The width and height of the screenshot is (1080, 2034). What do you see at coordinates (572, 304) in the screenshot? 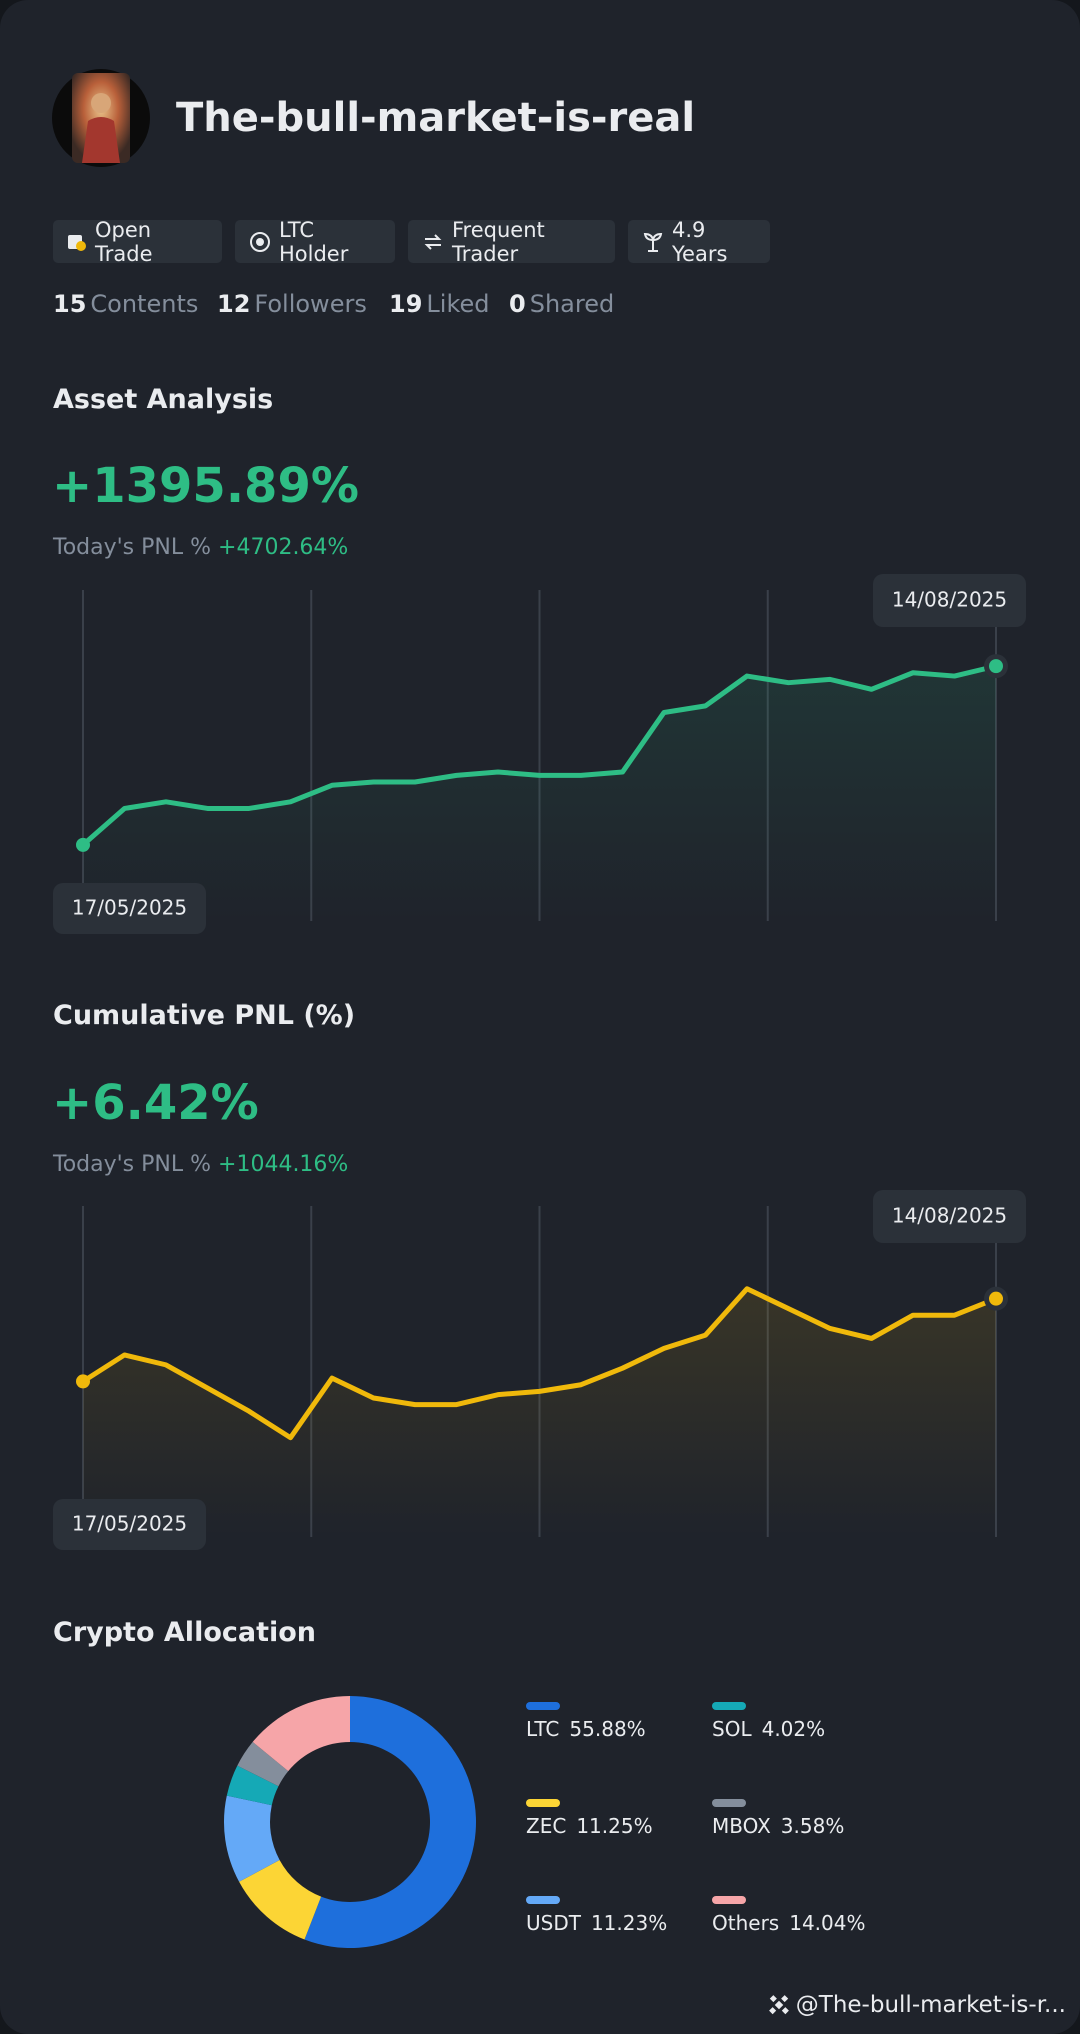
I see `stat-label: Shared` at bounding box center [572, 304].